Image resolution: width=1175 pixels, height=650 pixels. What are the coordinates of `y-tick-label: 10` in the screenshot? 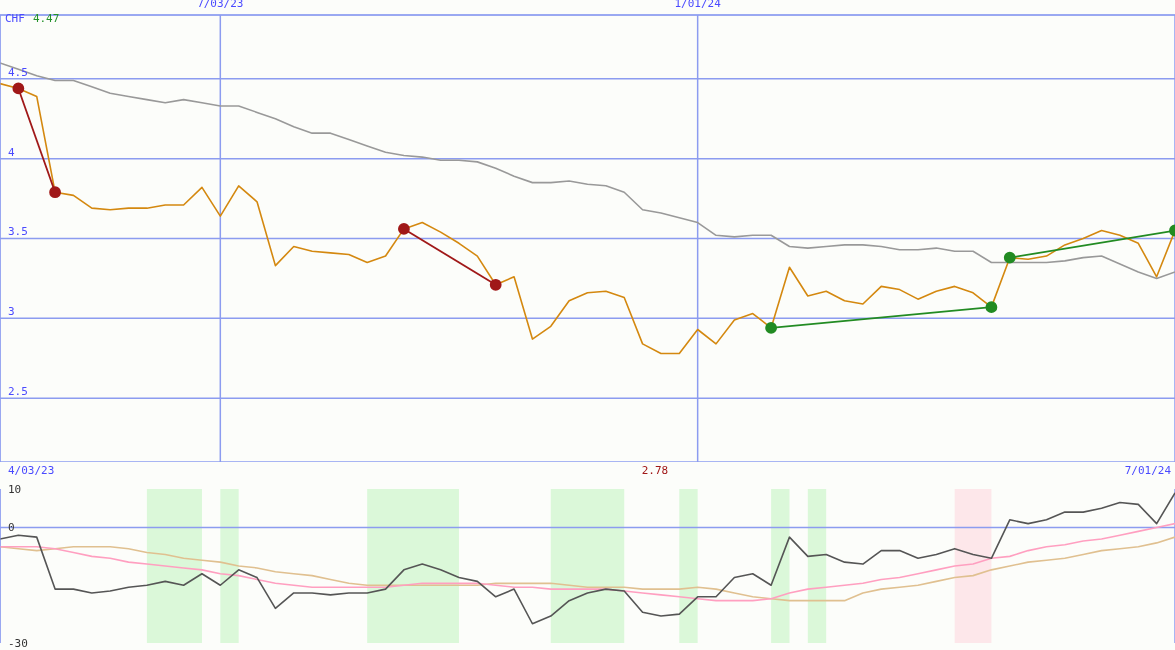 It's located at (15, 489).